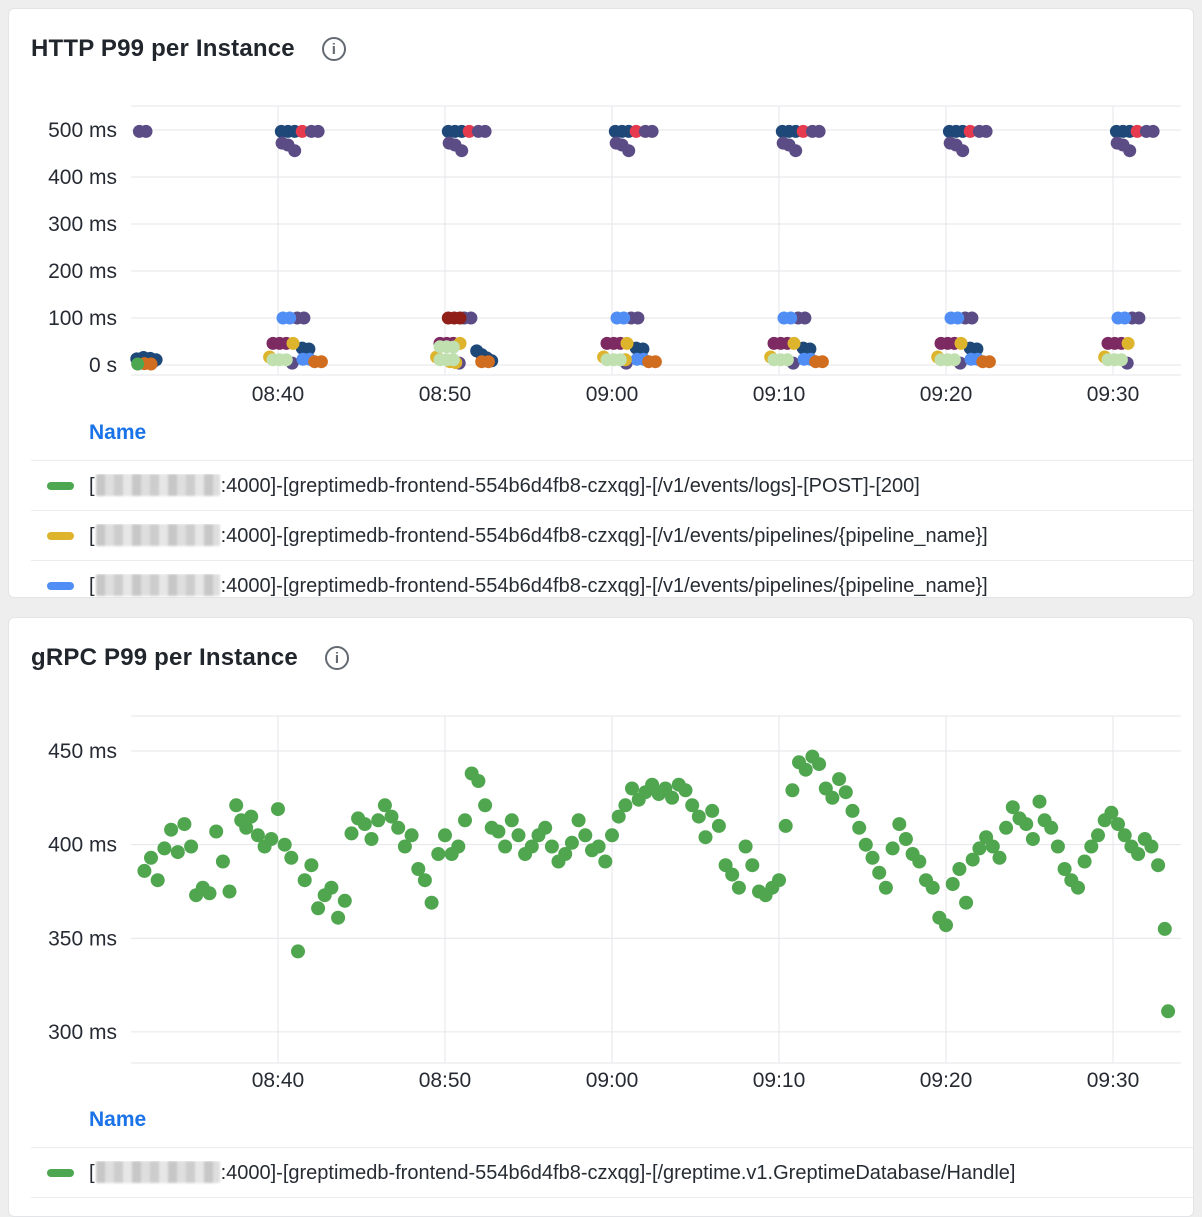 The width and height of the screenshot is (1202, 1217). I want to click on svg-text: 0 s, so click(103, 365).